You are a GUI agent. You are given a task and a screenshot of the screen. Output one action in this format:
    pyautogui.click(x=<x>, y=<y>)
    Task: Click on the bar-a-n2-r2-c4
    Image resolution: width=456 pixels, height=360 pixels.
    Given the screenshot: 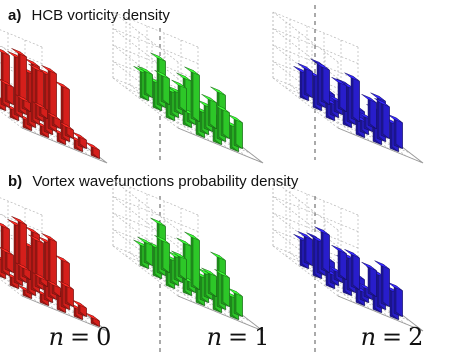 What is the action you would take?
    pyautogui.click(x=382, y=119)
    